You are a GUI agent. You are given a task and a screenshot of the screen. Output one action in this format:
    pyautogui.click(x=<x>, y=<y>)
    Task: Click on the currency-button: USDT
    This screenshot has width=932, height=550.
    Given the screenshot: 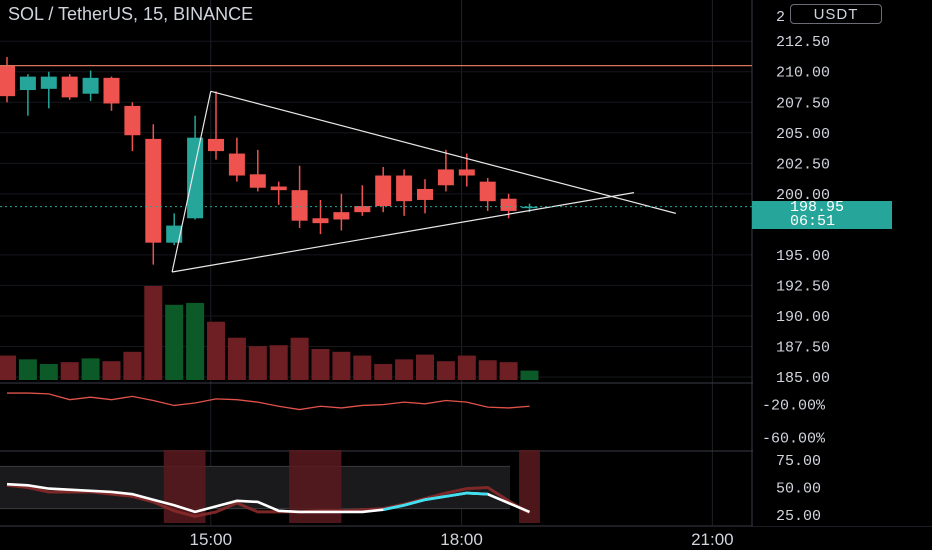 What is the action you would take?
    pyautogui.click(x=836, y=14)
    